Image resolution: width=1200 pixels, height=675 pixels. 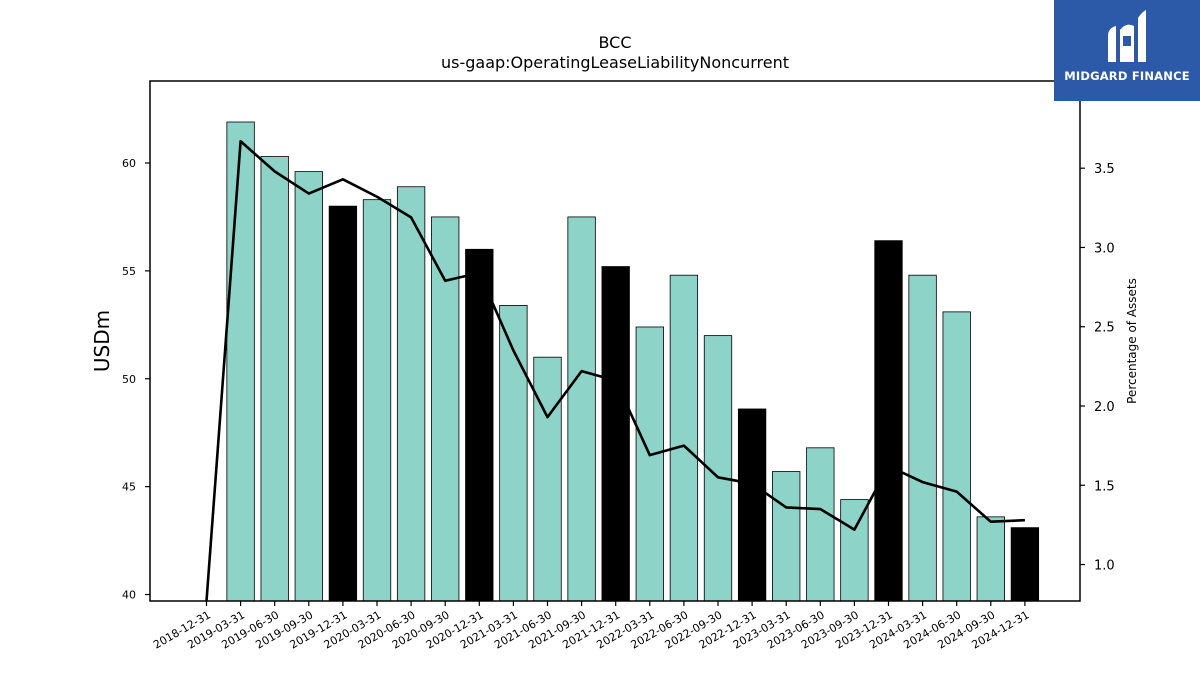 I want to click on chart-title: BCC, so click(x=614, y=42).